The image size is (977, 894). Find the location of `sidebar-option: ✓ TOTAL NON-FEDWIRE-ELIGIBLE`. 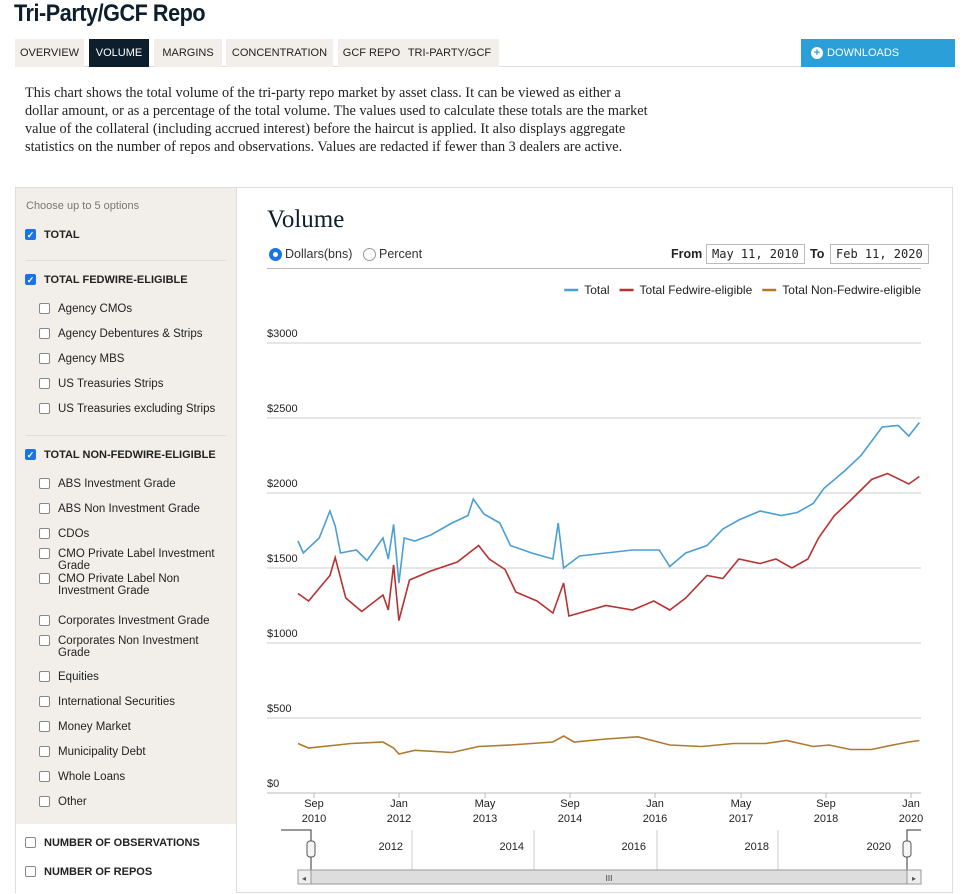

sidebar-option: ✓ TOTAL NON-FEDWIRE-ELIGIBLE is located at coordinates (127, 455).